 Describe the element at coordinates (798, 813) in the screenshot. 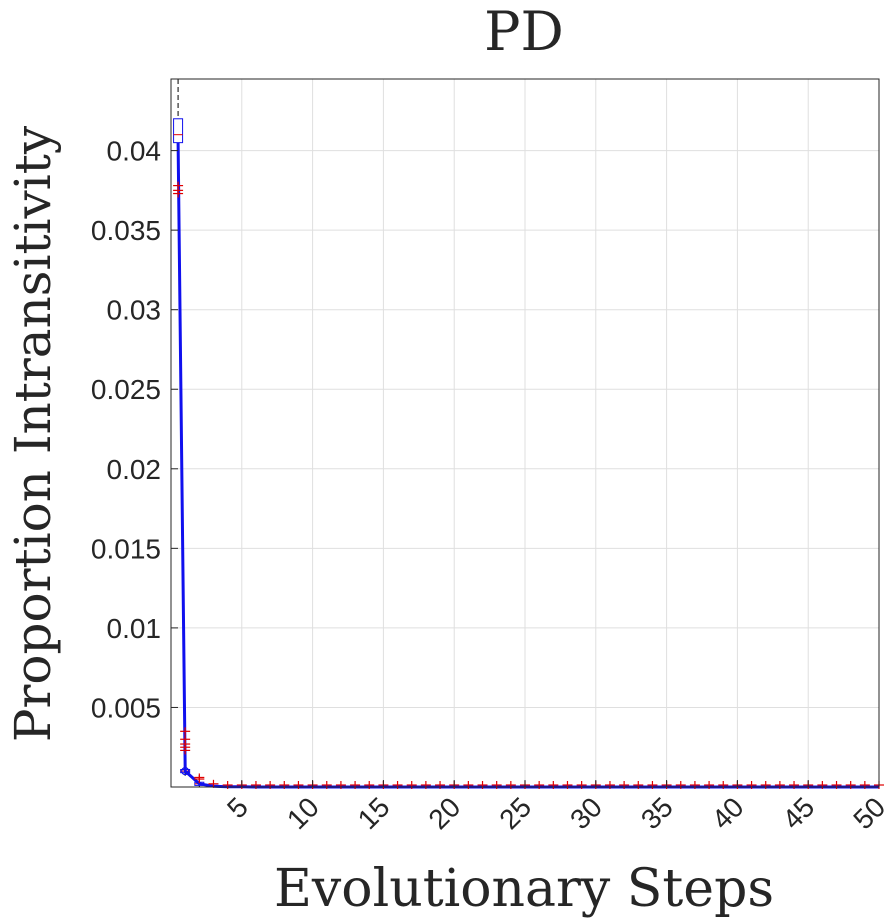

I see `x-tick-label: 45` at that location.